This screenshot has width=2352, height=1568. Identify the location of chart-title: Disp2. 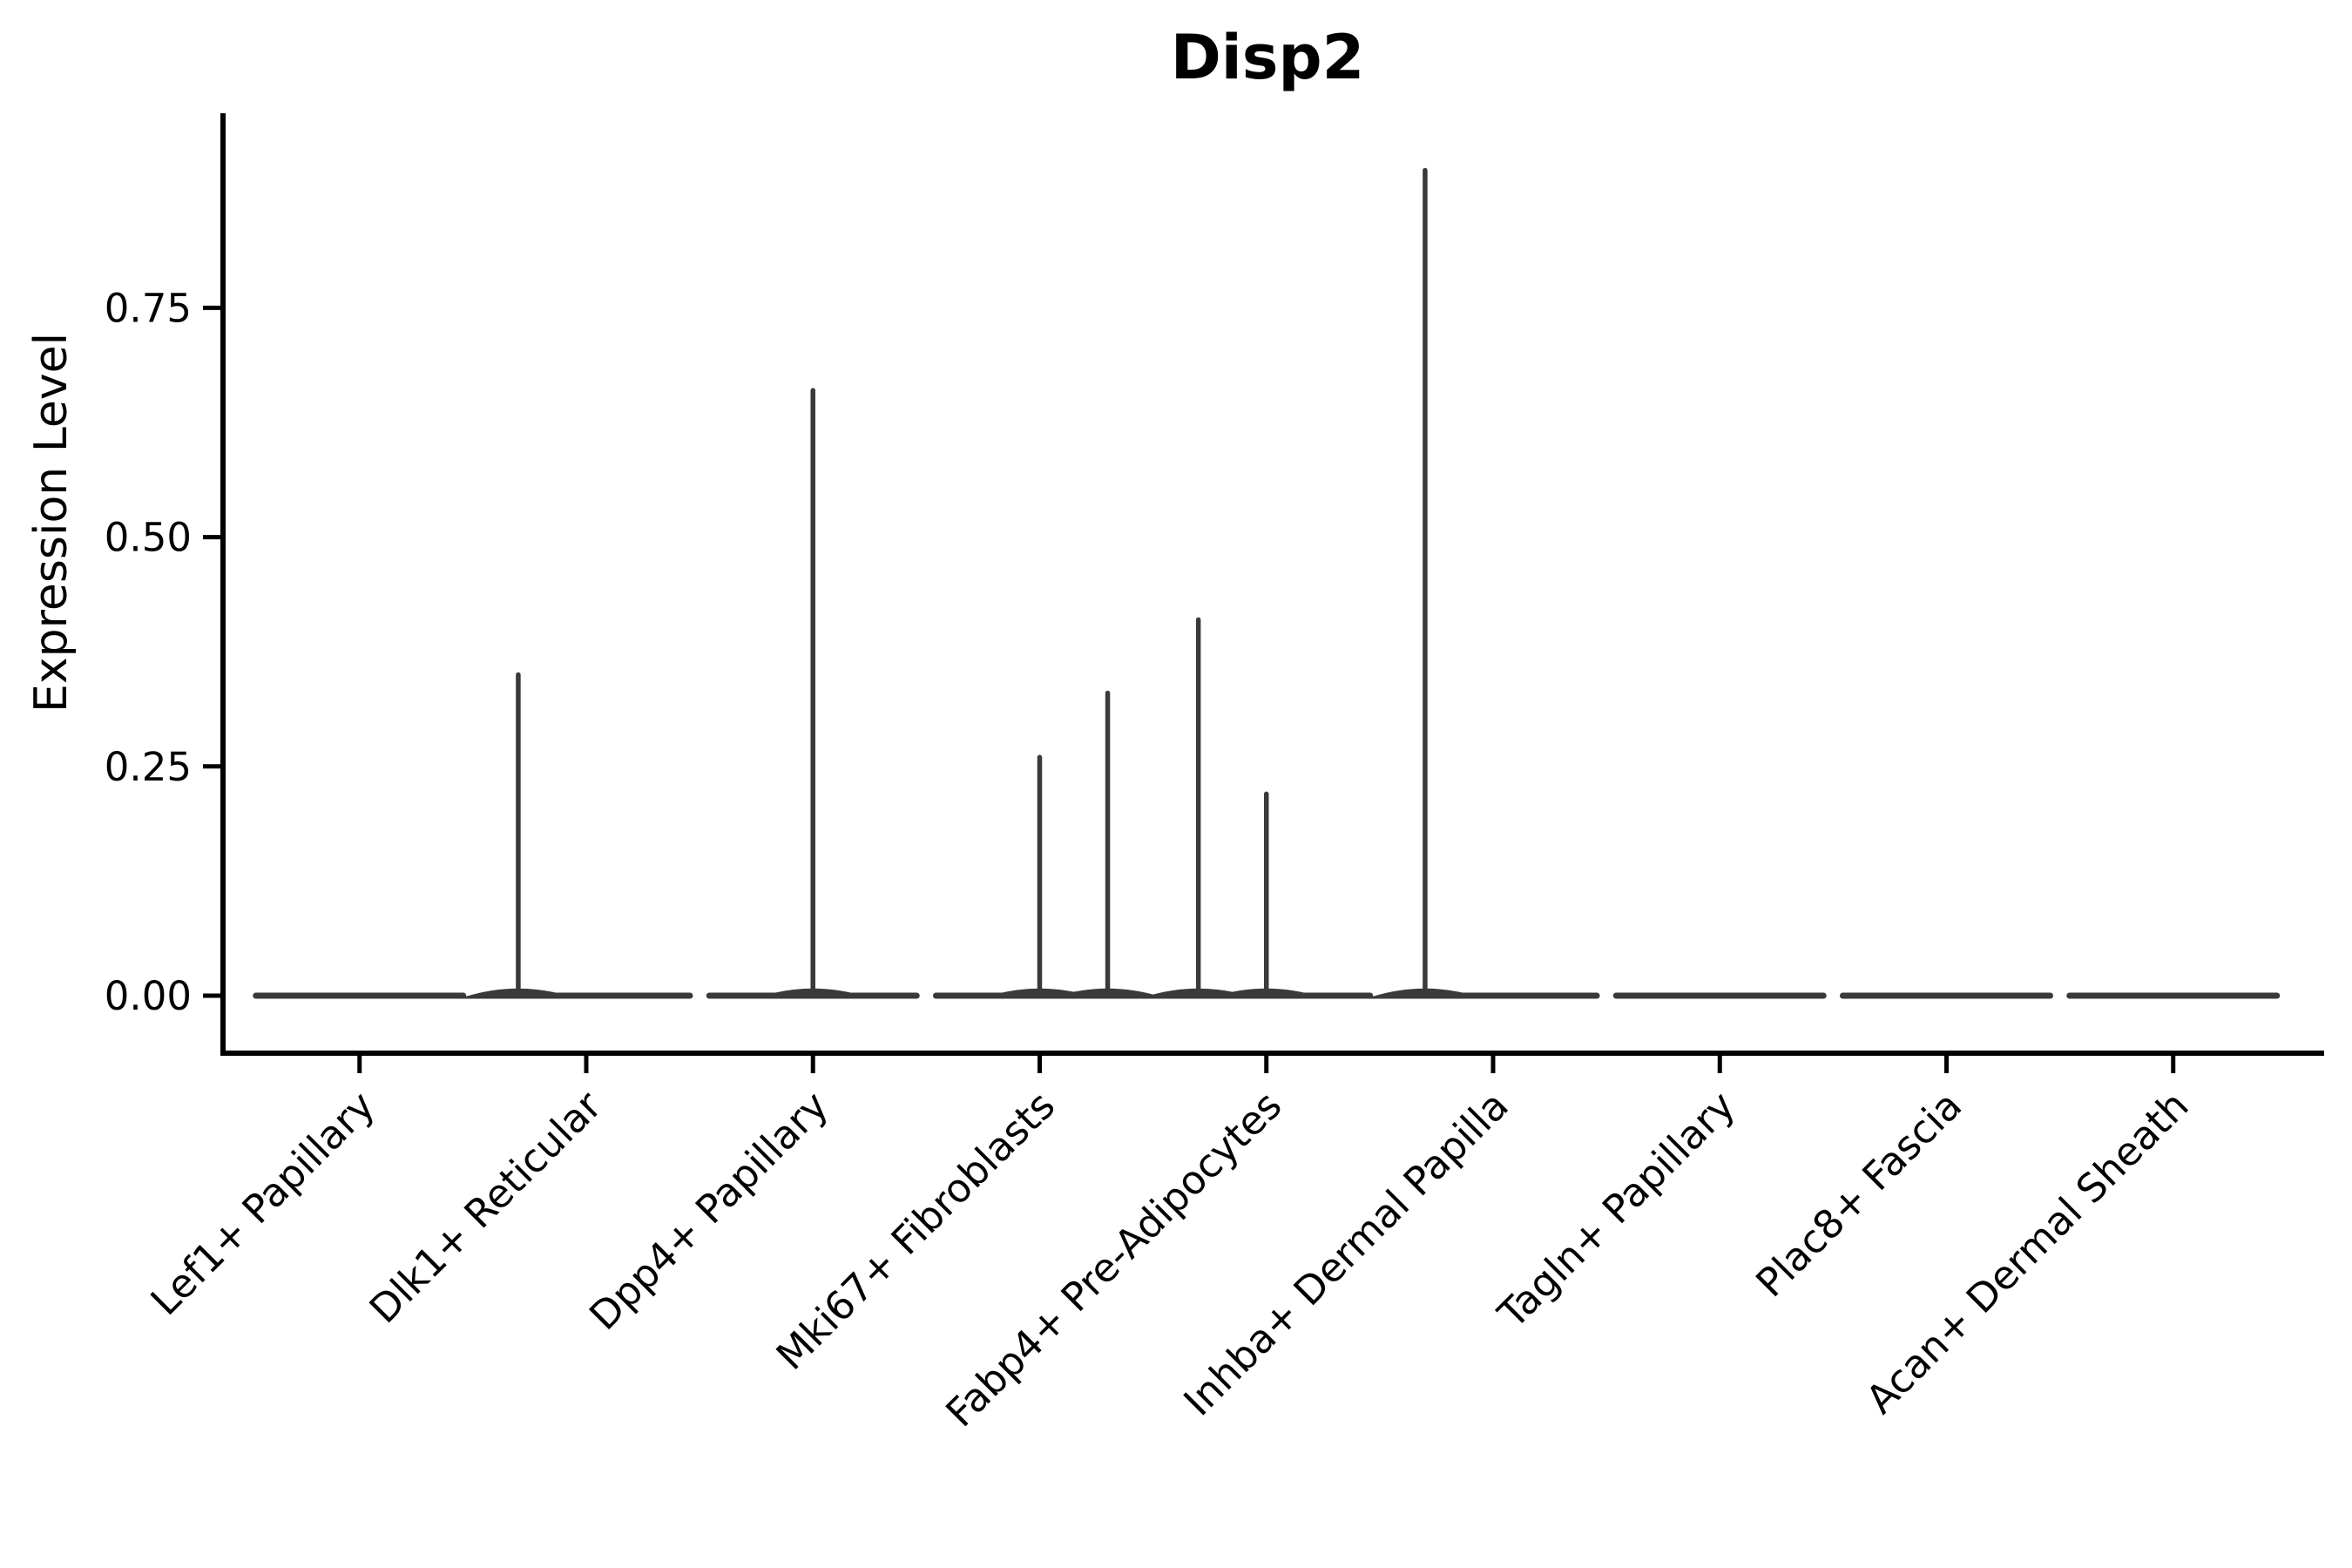
(1268, 58).